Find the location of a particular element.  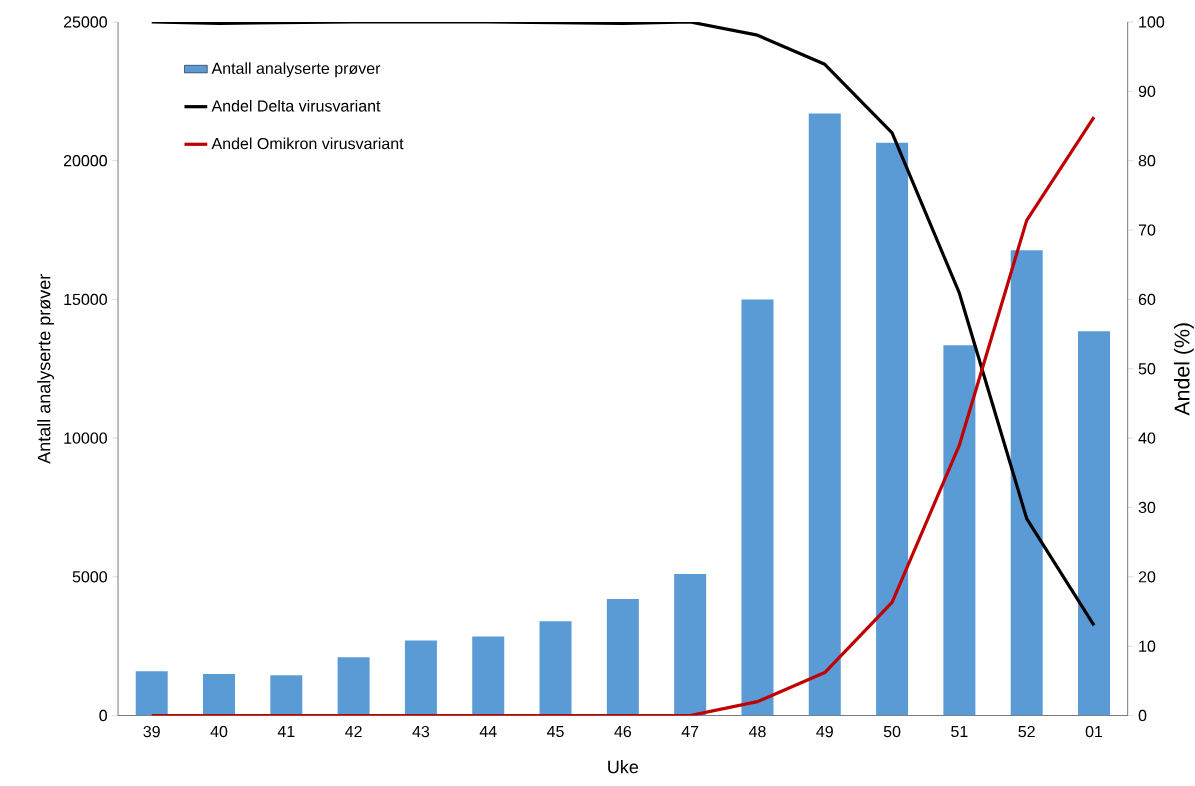

y2-tick-label: 0 is located at coordinates (1142, 716).